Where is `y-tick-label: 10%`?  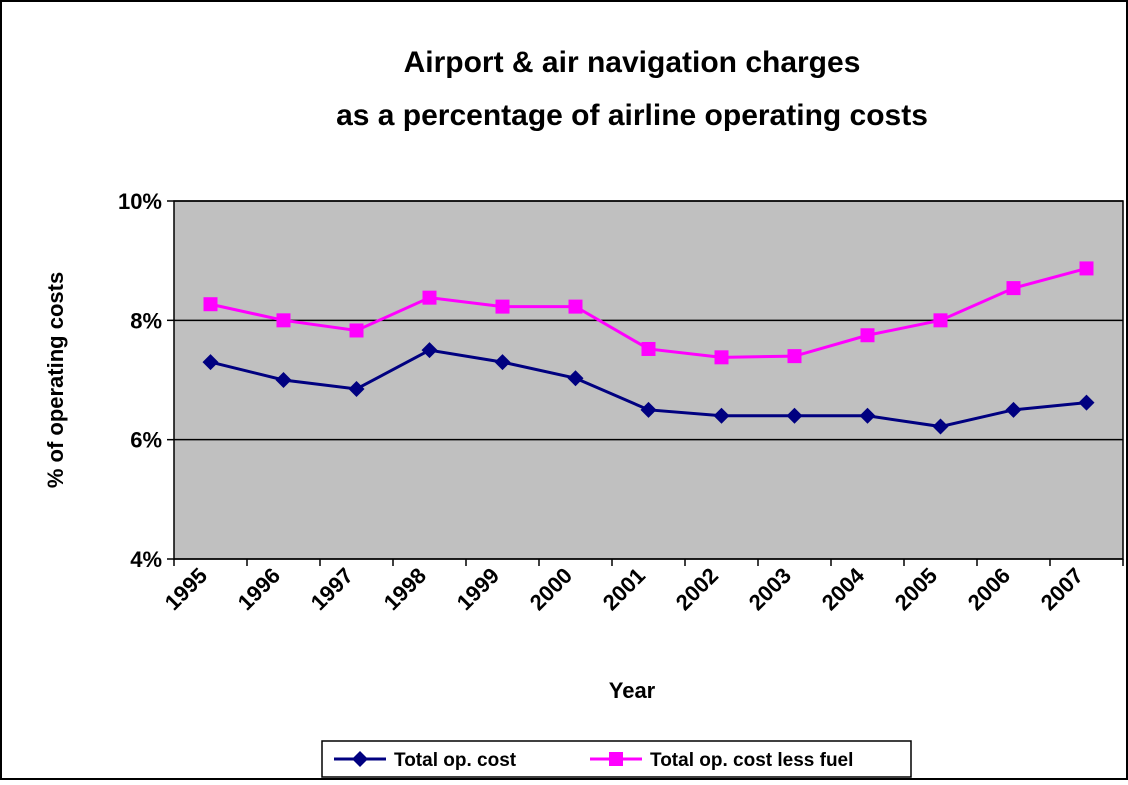 y-tick-label: 10% is located at coordinates (140, 201).